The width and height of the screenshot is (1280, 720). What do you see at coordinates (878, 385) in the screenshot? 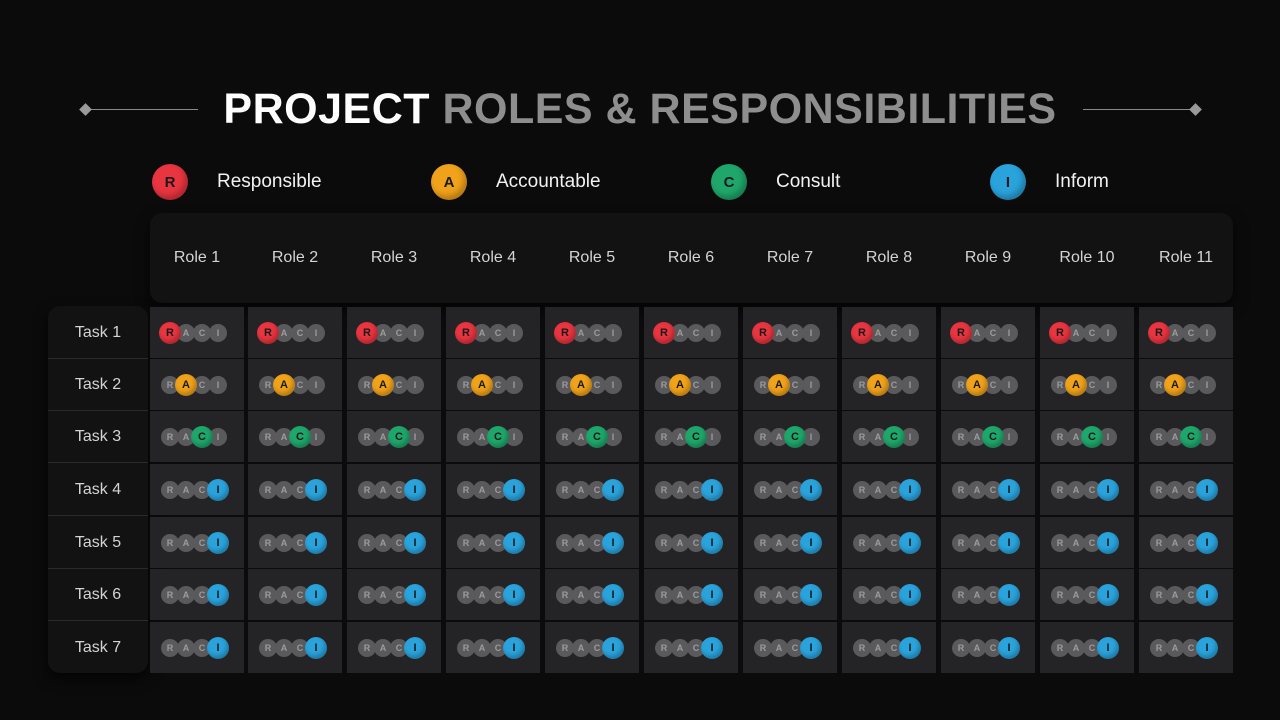
I see `raci-pip-active-a: A` at bounding box center [878, 385].